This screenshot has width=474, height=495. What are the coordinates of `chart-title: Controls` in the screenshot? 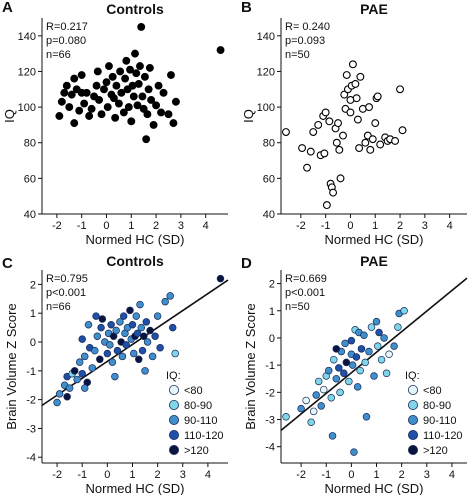 It's located at (135, 9).